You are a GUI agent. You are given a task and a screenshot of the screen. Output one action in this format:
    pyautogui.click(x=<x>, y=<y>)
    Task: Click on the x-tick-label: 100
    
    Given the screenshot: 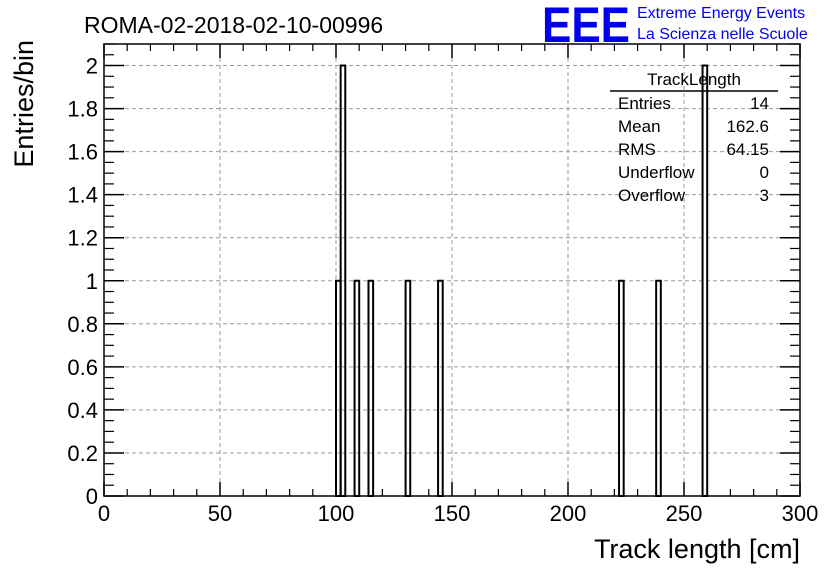 What is the action you would take?
    pyautogui.click(x=336, y=513)
    